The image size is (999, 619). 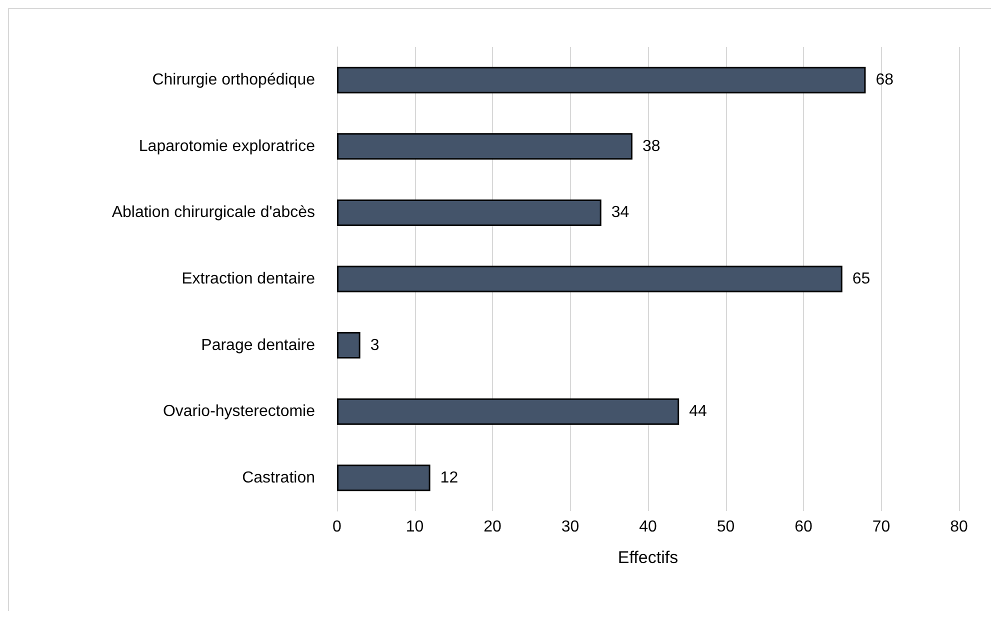 What do you see at coordinates (449, 477) in the screenshot?
I see `data-label: 12` at bounding box center [449, 477].